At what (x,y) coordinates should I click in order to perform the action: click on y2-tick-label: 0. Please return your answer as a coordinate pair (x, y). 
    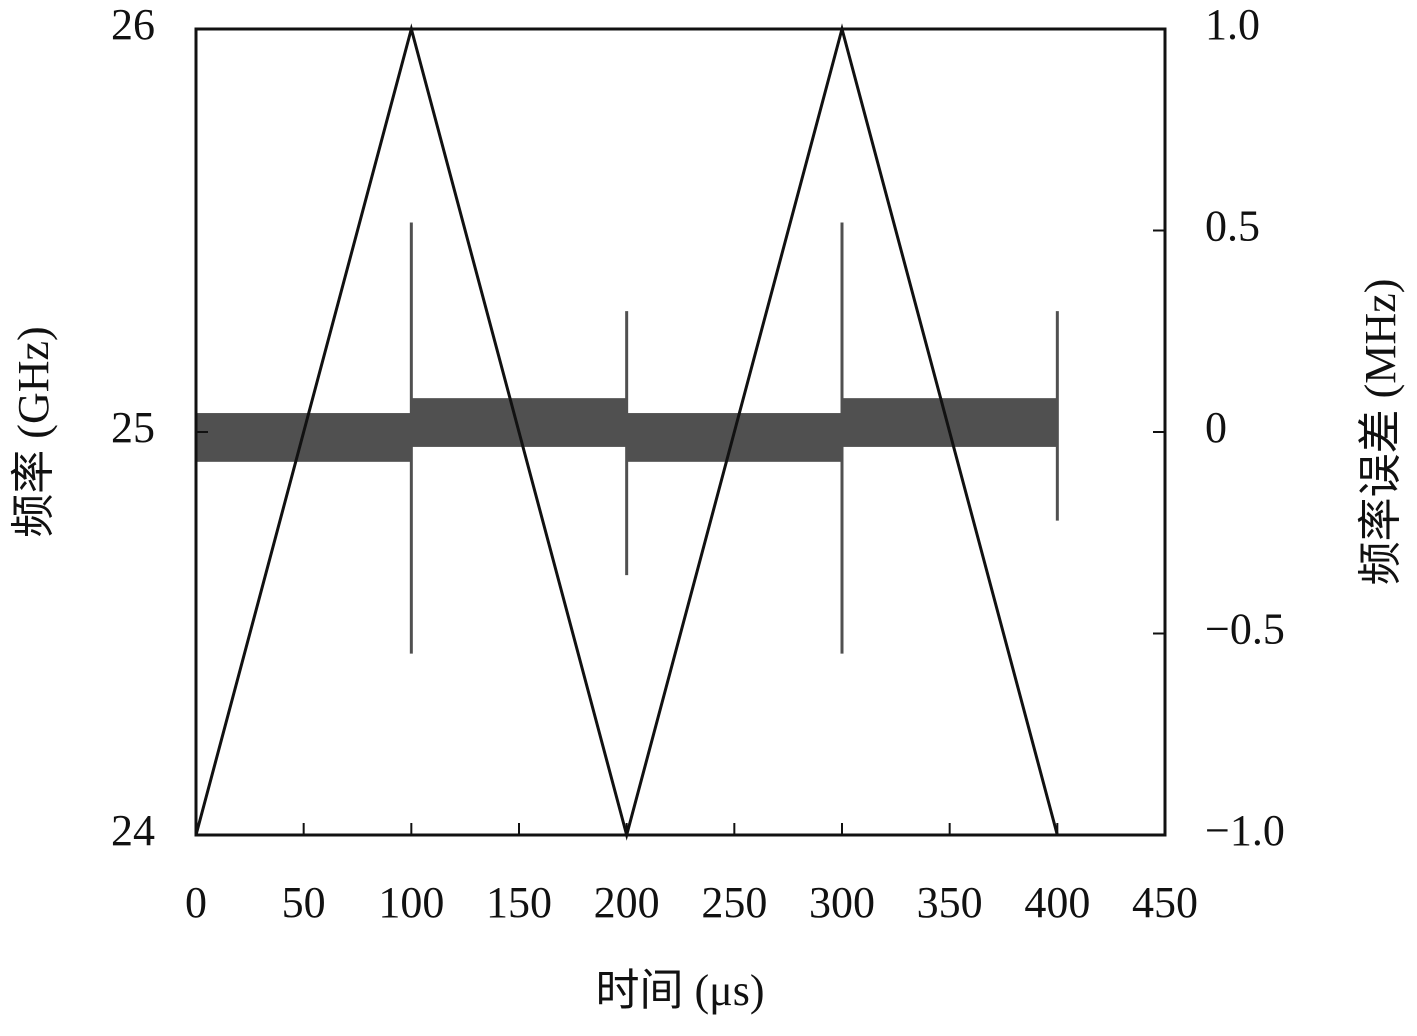
    Looking at the image, I should click on (1216, 427).